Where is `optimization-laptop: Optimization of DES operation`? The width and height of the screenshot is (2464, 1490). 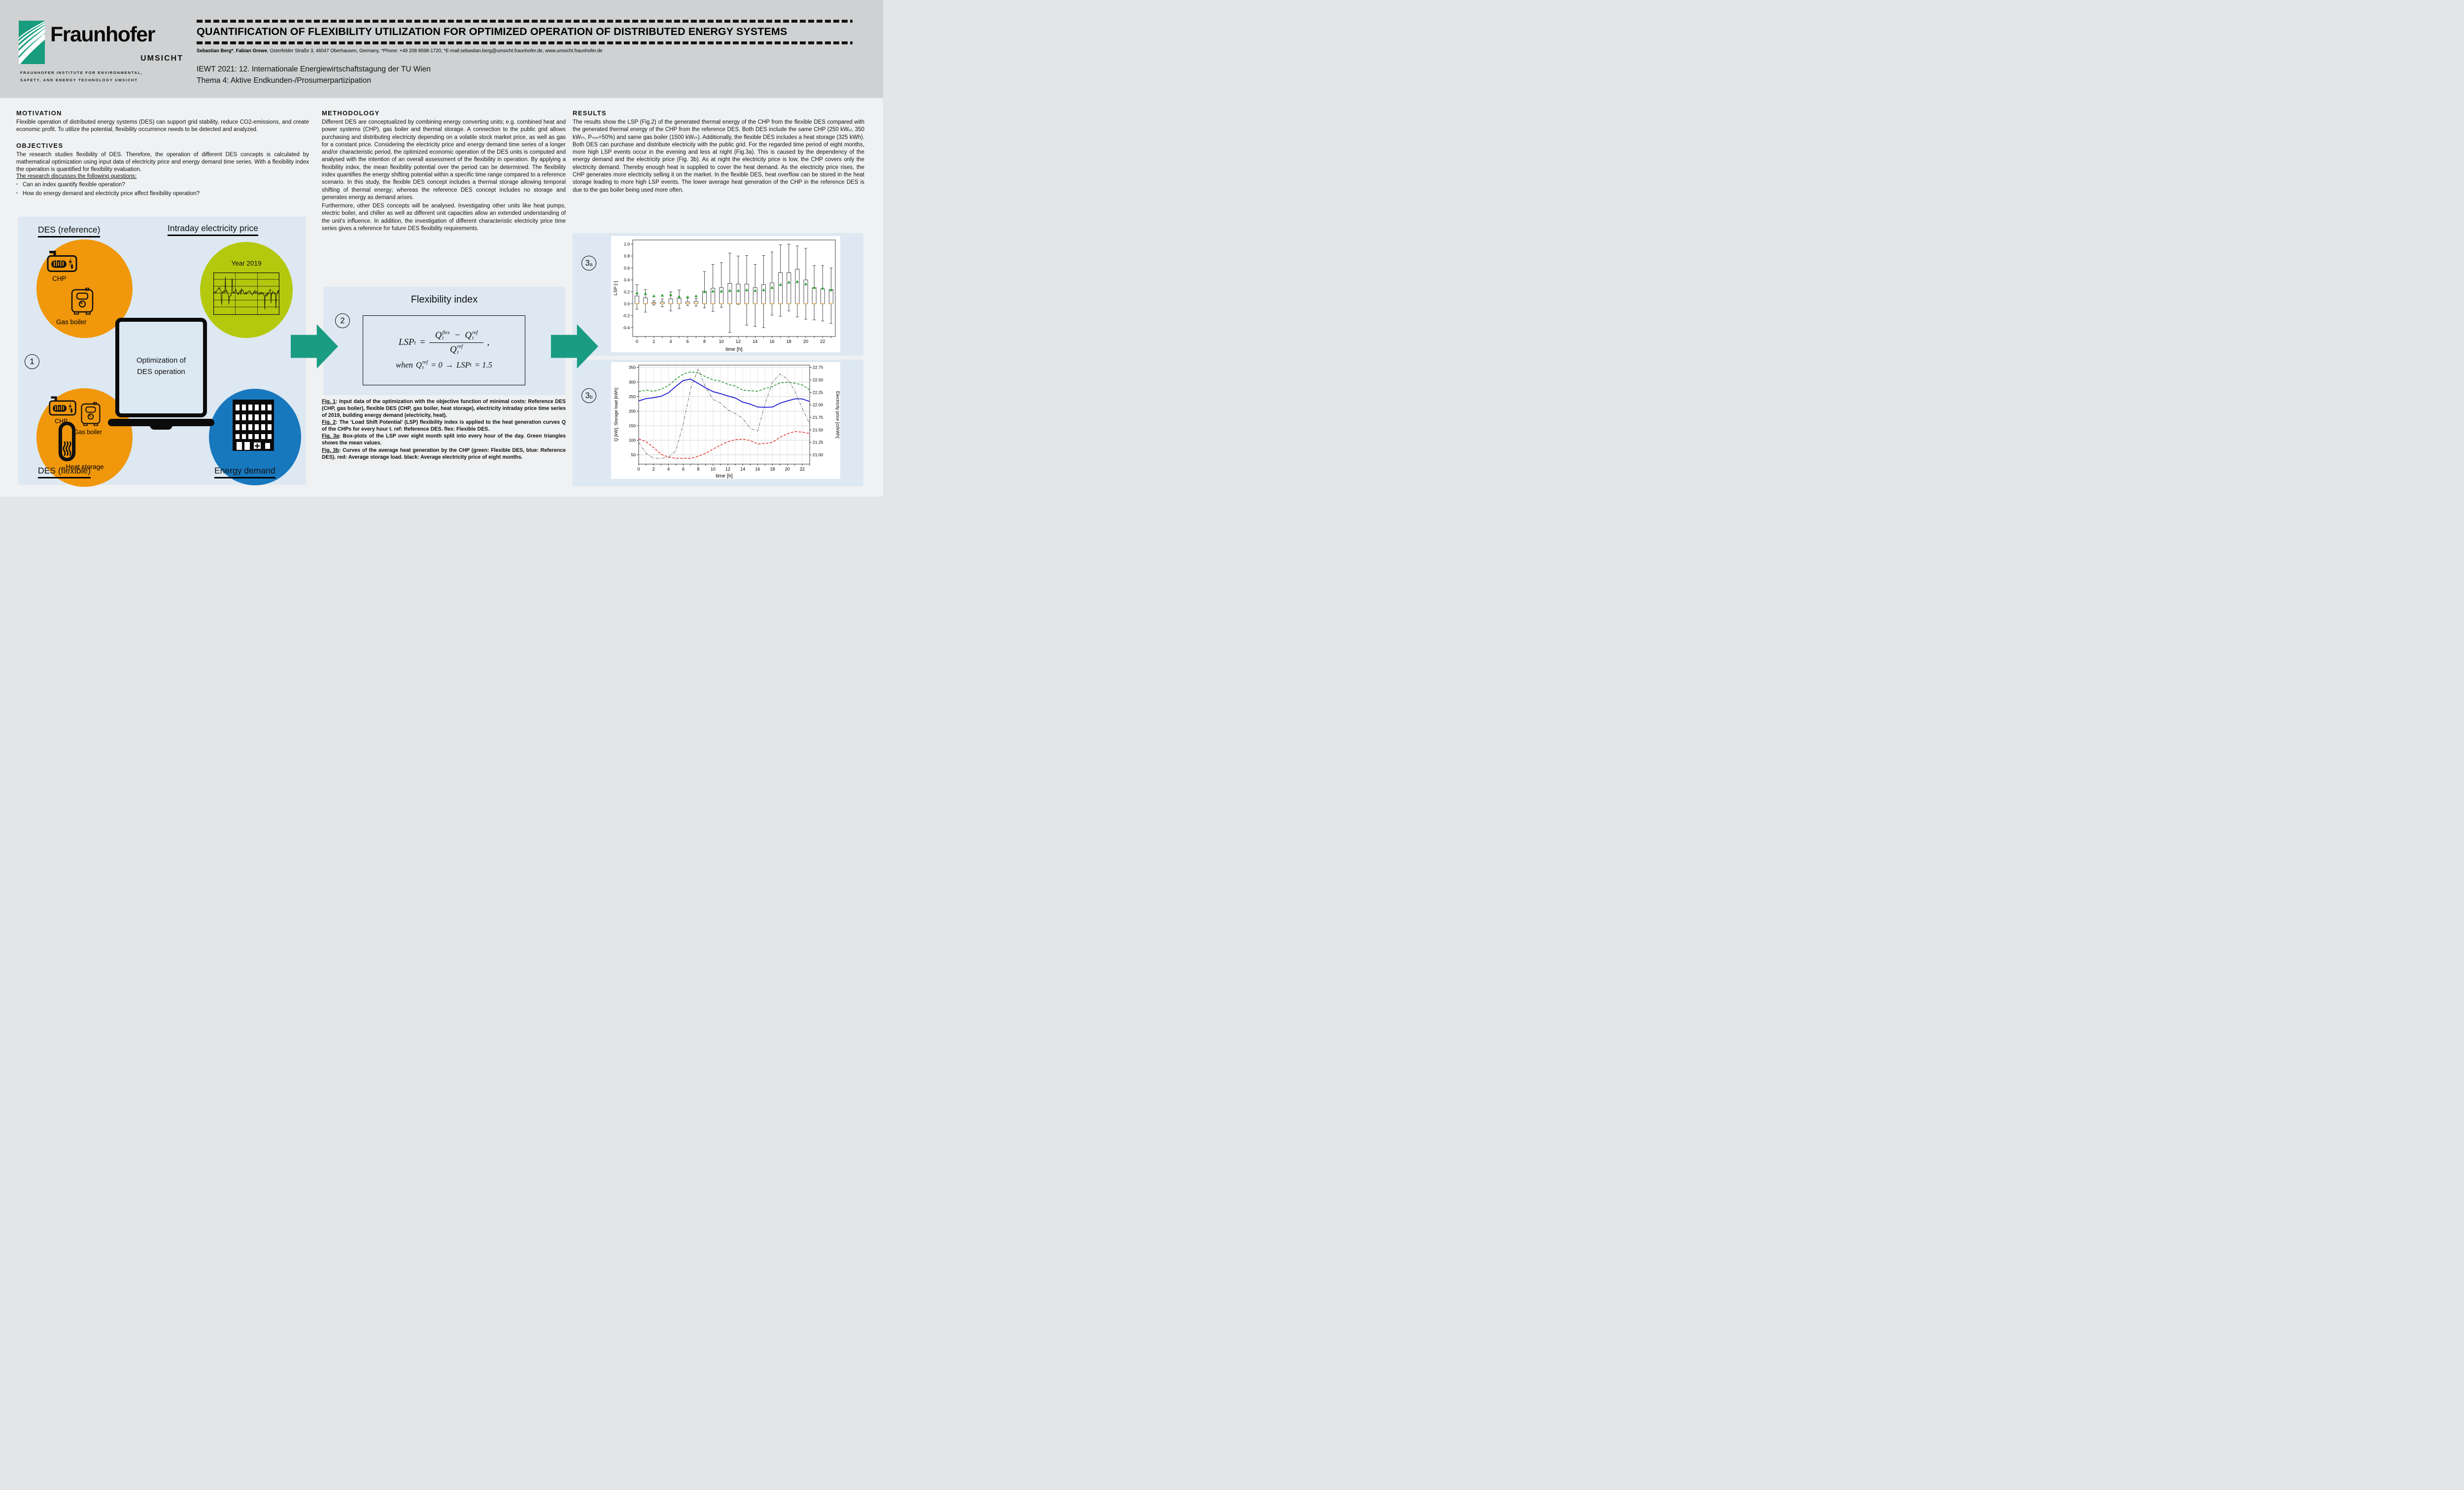 optimization-laptop: Optimization of DES operation is located at coordinates (161, 374).